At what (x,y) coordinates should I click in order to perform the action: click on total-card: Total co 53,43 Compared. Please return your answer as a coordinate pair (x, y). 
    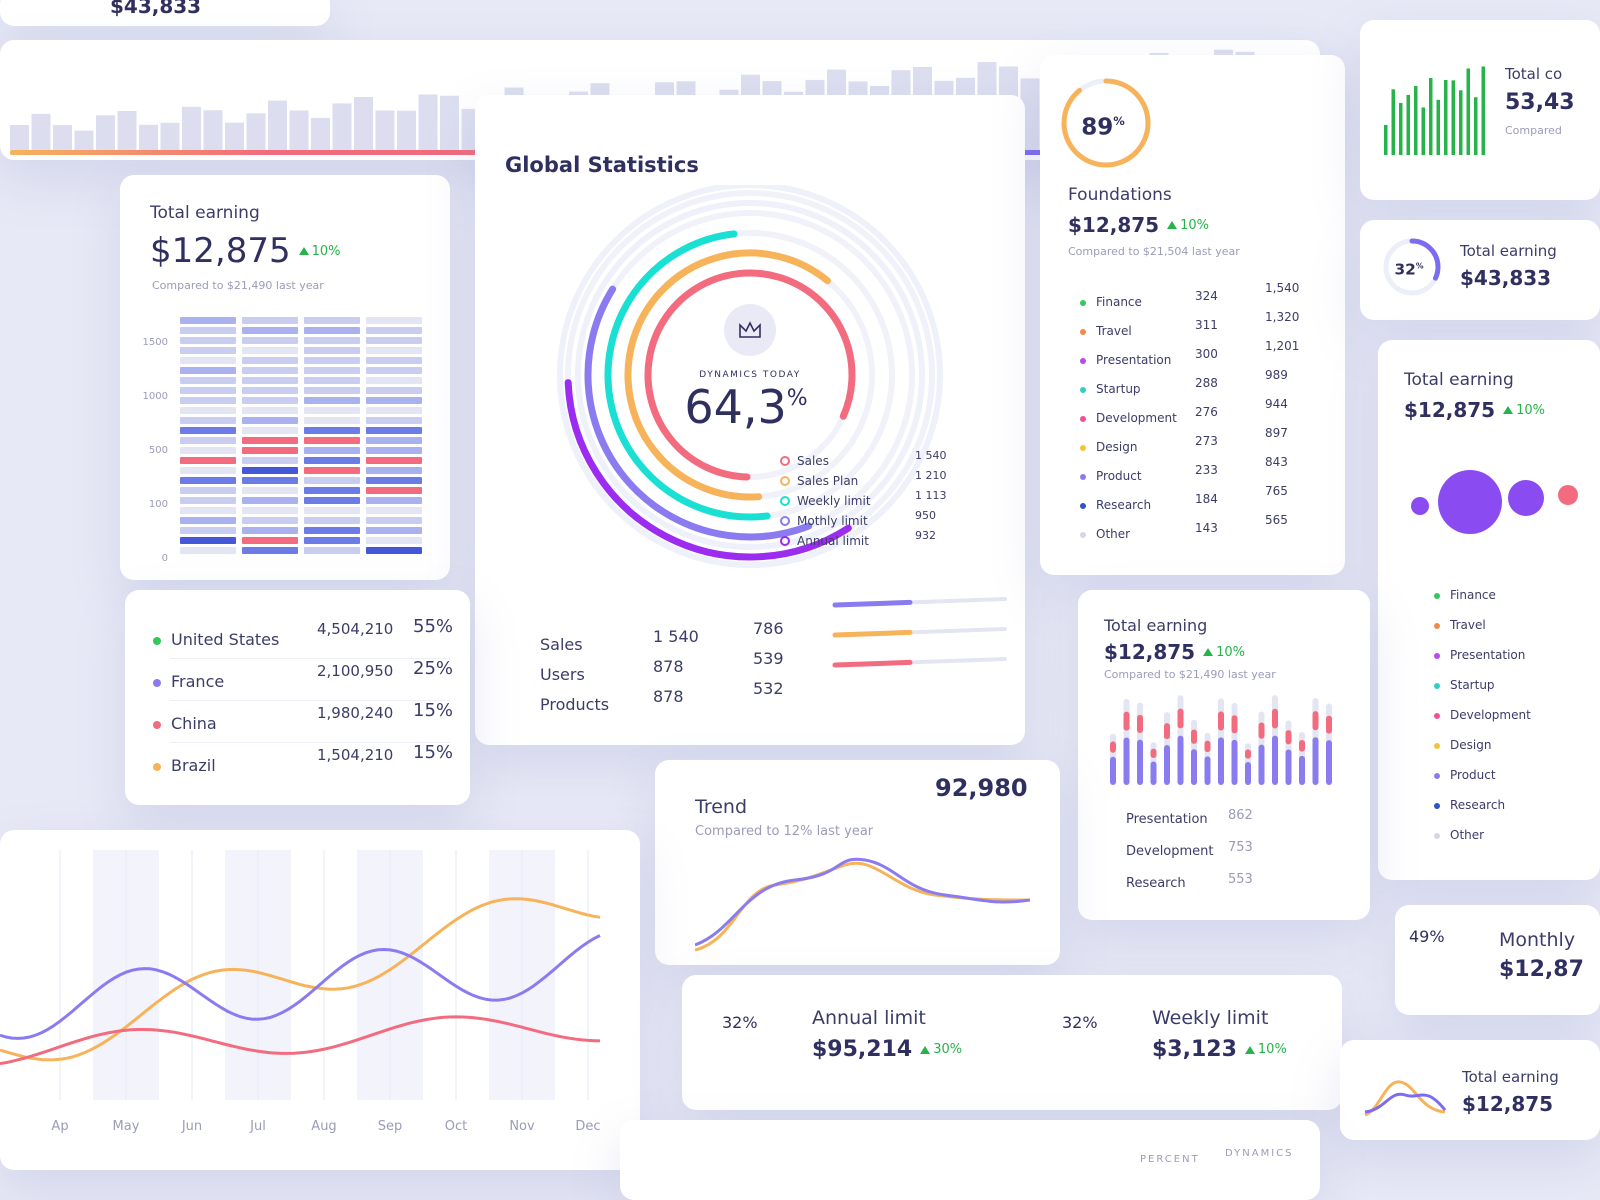
    Looking at the image, I should click on (1480, 110).